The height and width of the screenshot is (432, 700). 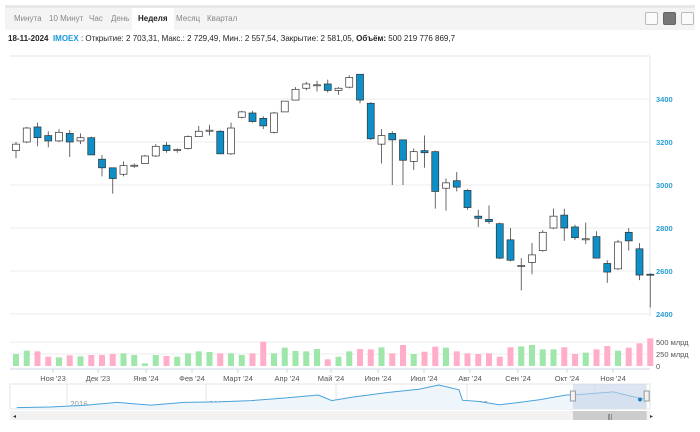 I want to click on y-tick-label: 2600, so click(x=664, y=271).